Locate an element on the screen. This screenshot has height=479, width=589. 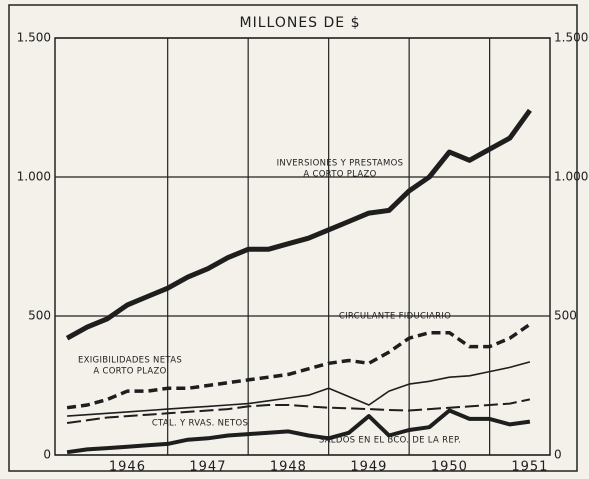
series-label: INVERSIONES Y PRESTAMOS is located at coordinates (340, 164).